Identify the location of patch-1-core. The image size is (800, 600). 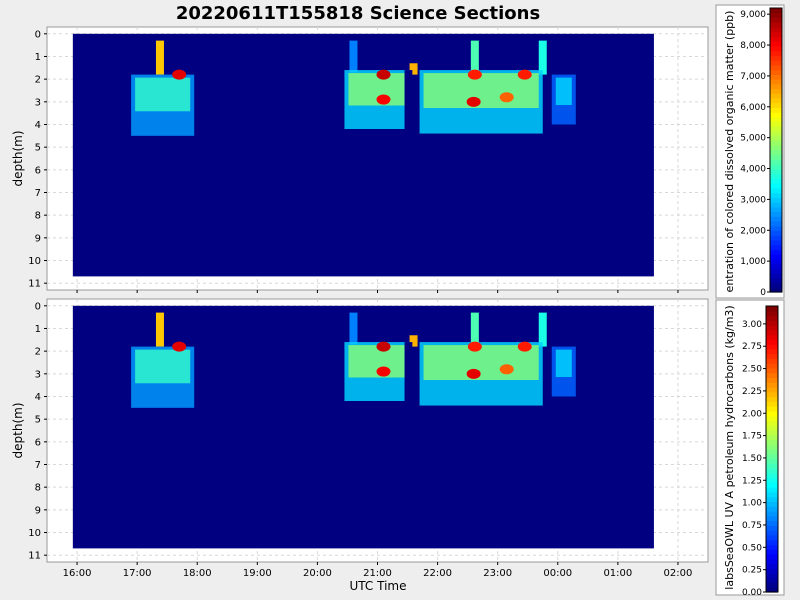
(163, 94).